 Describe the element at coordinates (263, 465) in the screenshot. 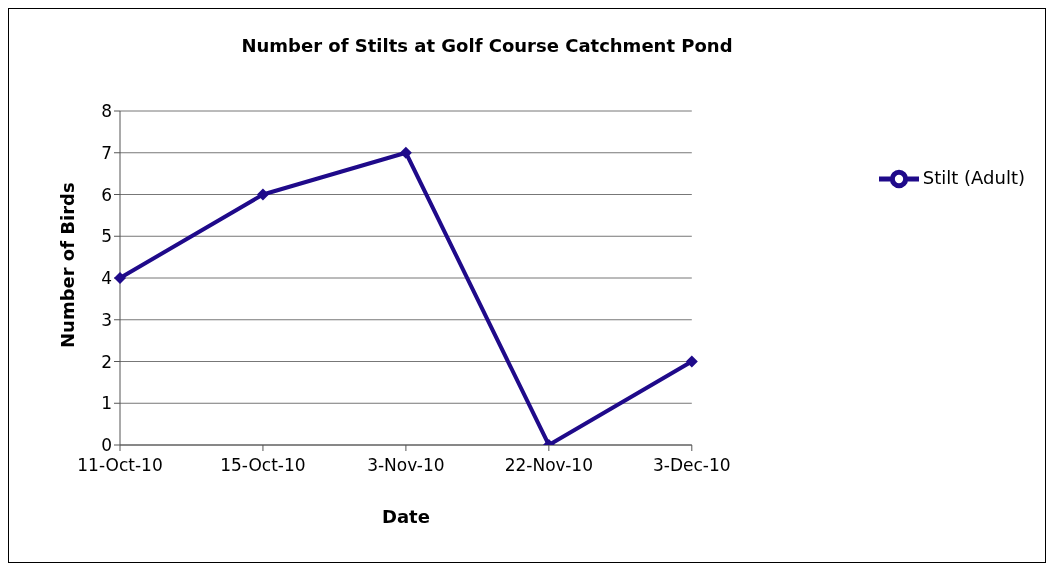

I see `x-tick-label: 15-Oct-10` at that location.